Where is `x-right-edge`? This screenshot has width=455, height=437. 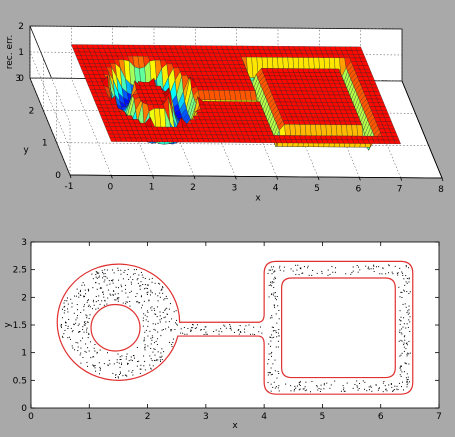
x-right-edge is located at coordinates (422, 129).